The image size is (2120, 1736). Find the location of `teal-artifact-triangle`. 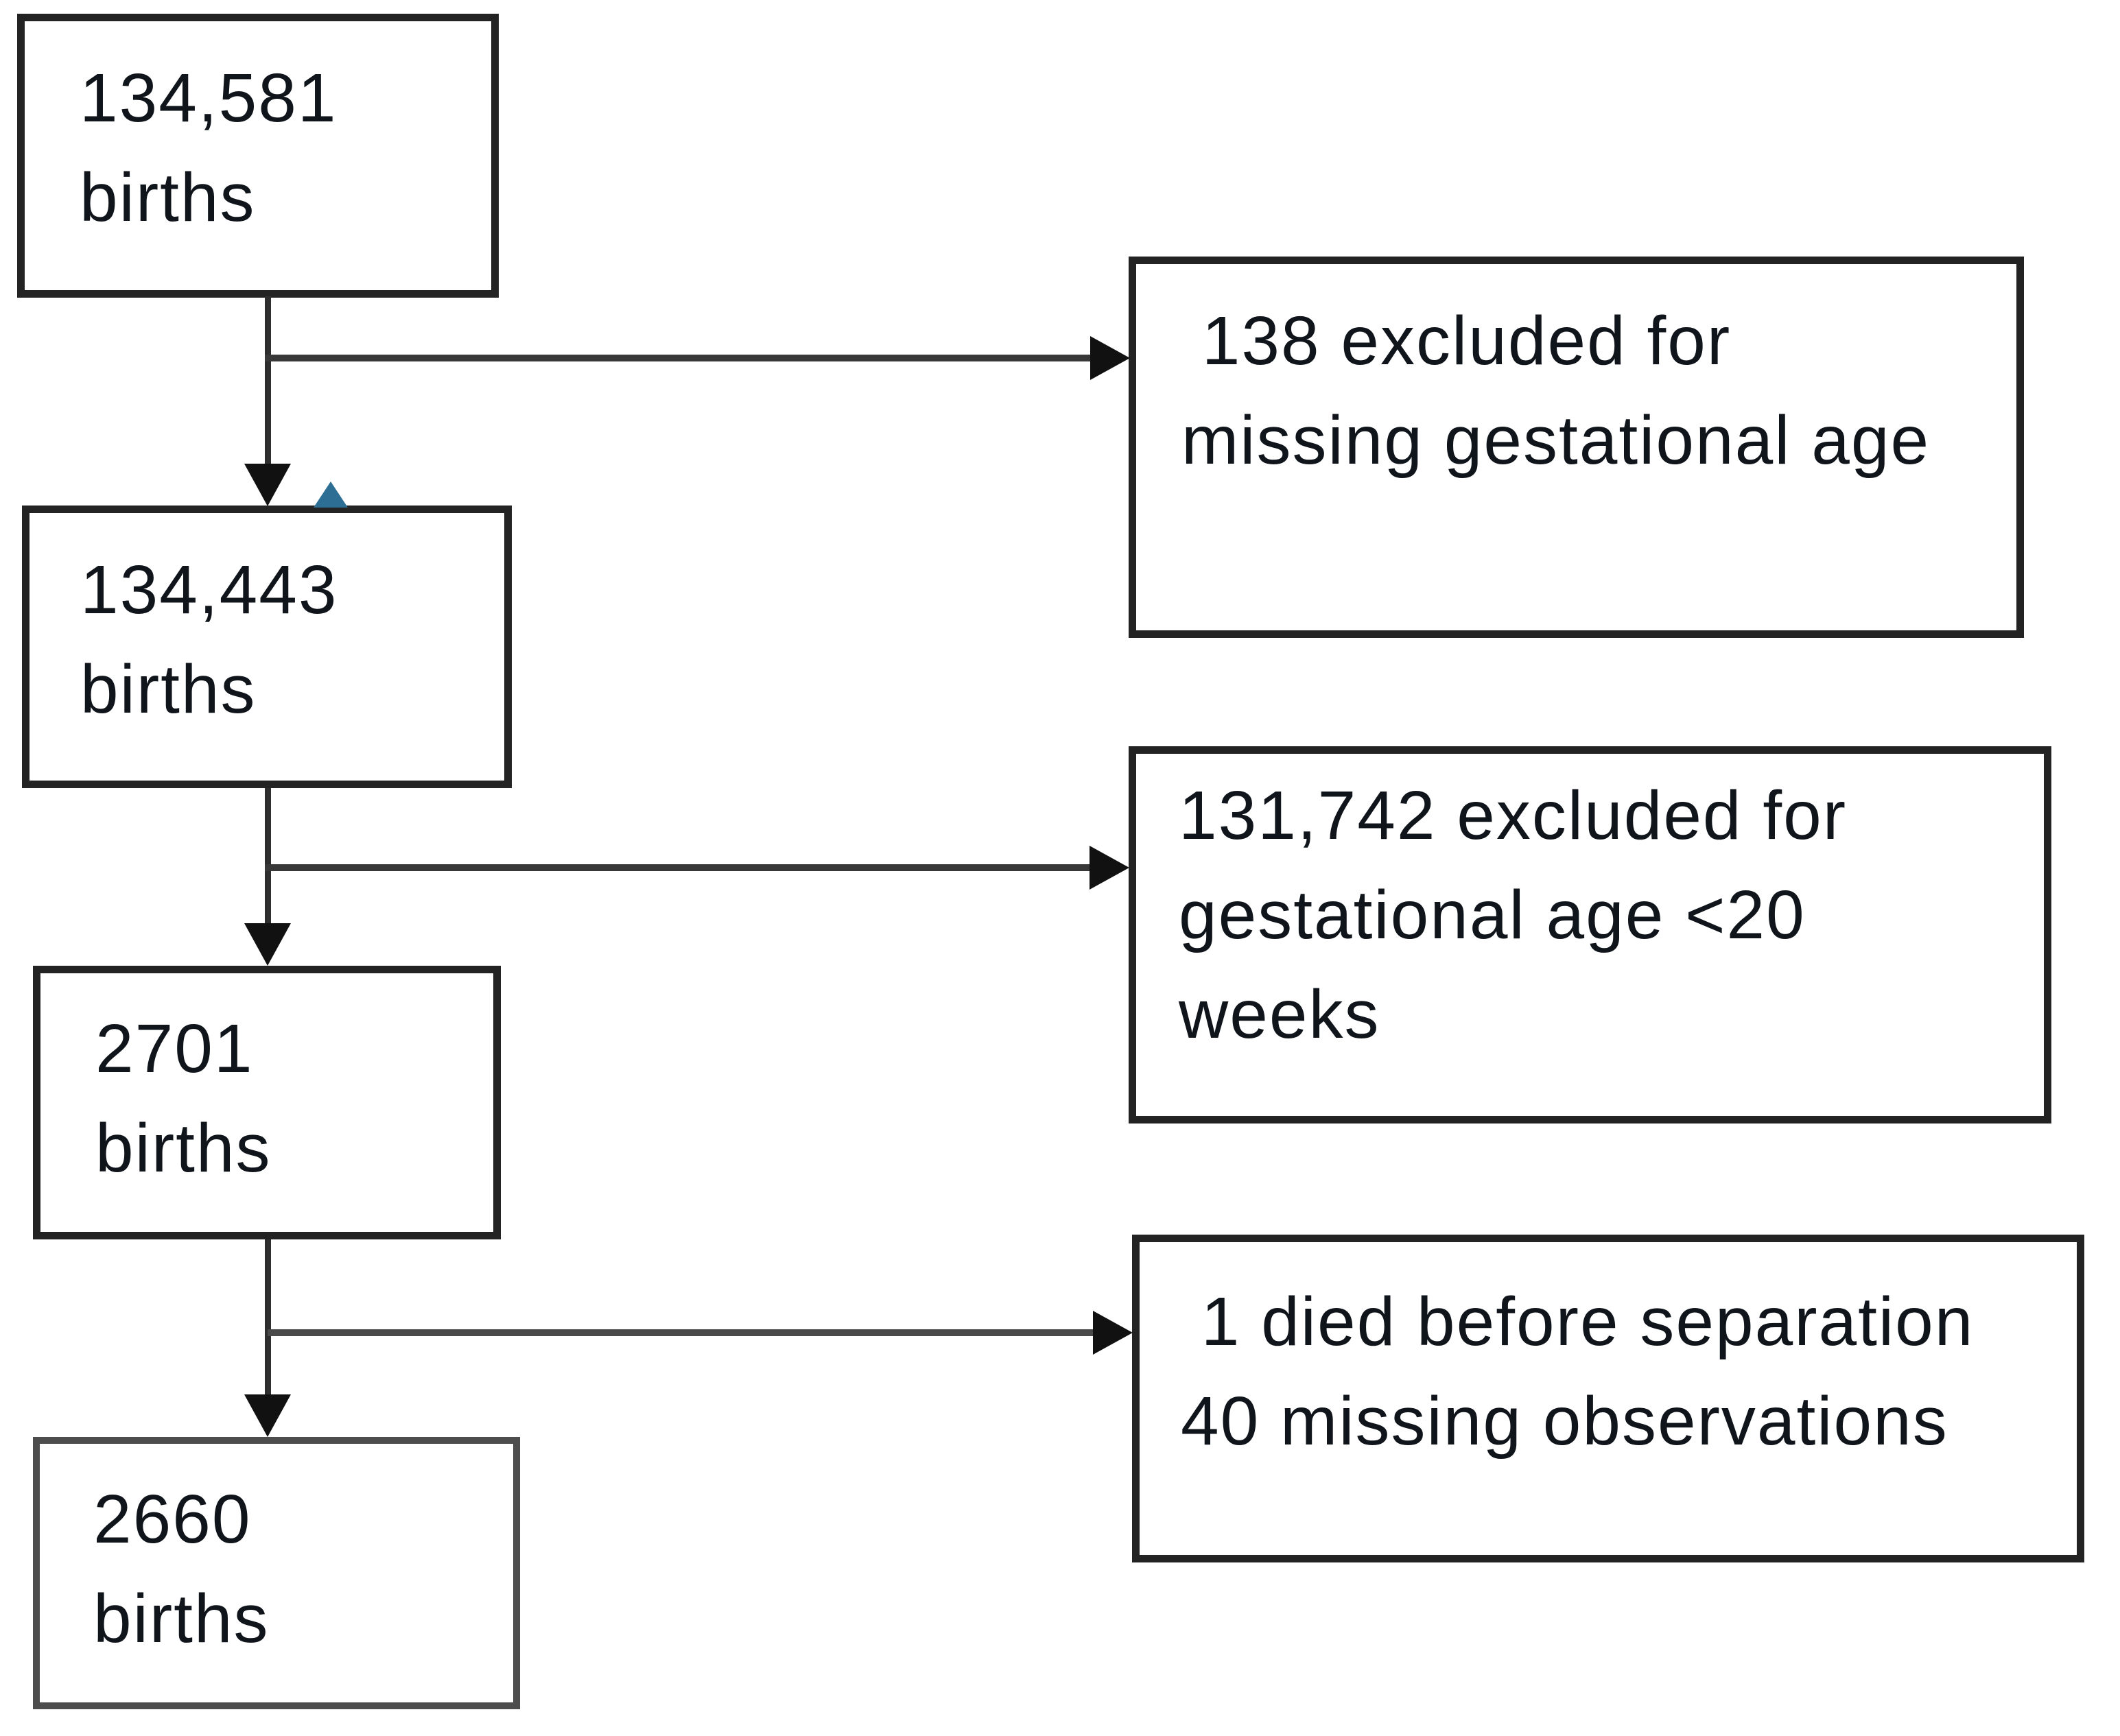

teal-artifact-triangle is located at coordinates (331, 494).